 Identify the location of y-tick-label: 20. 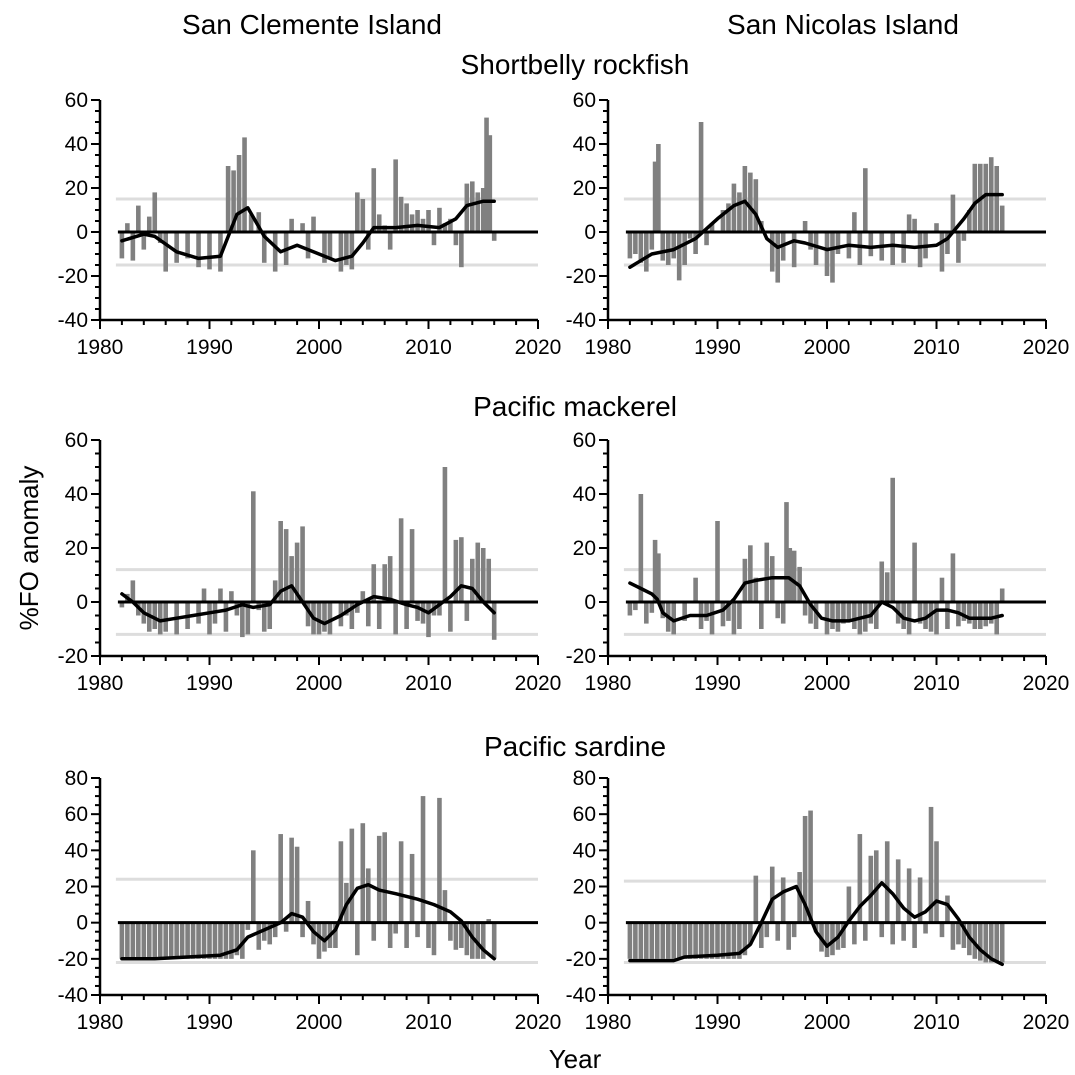
(584, 188).